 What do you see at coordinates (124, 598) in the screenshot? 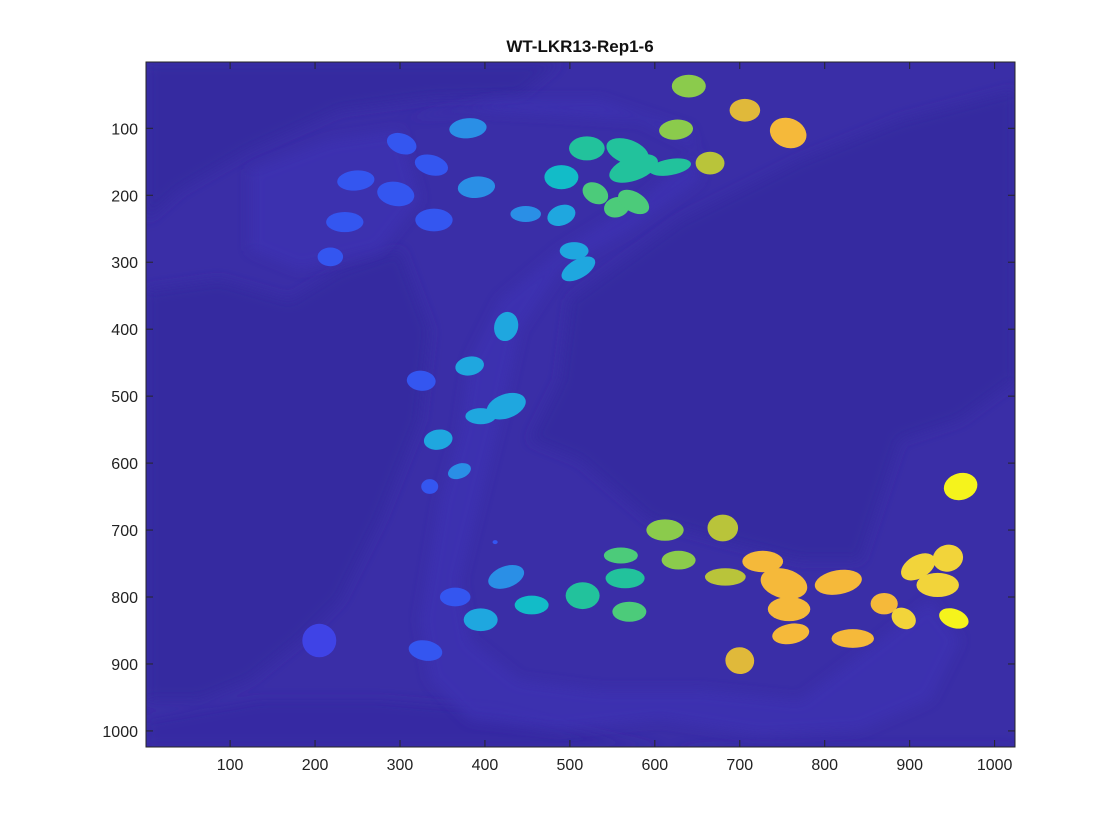
I see `y-tick-label: 800` at bounding box center [124, 598].